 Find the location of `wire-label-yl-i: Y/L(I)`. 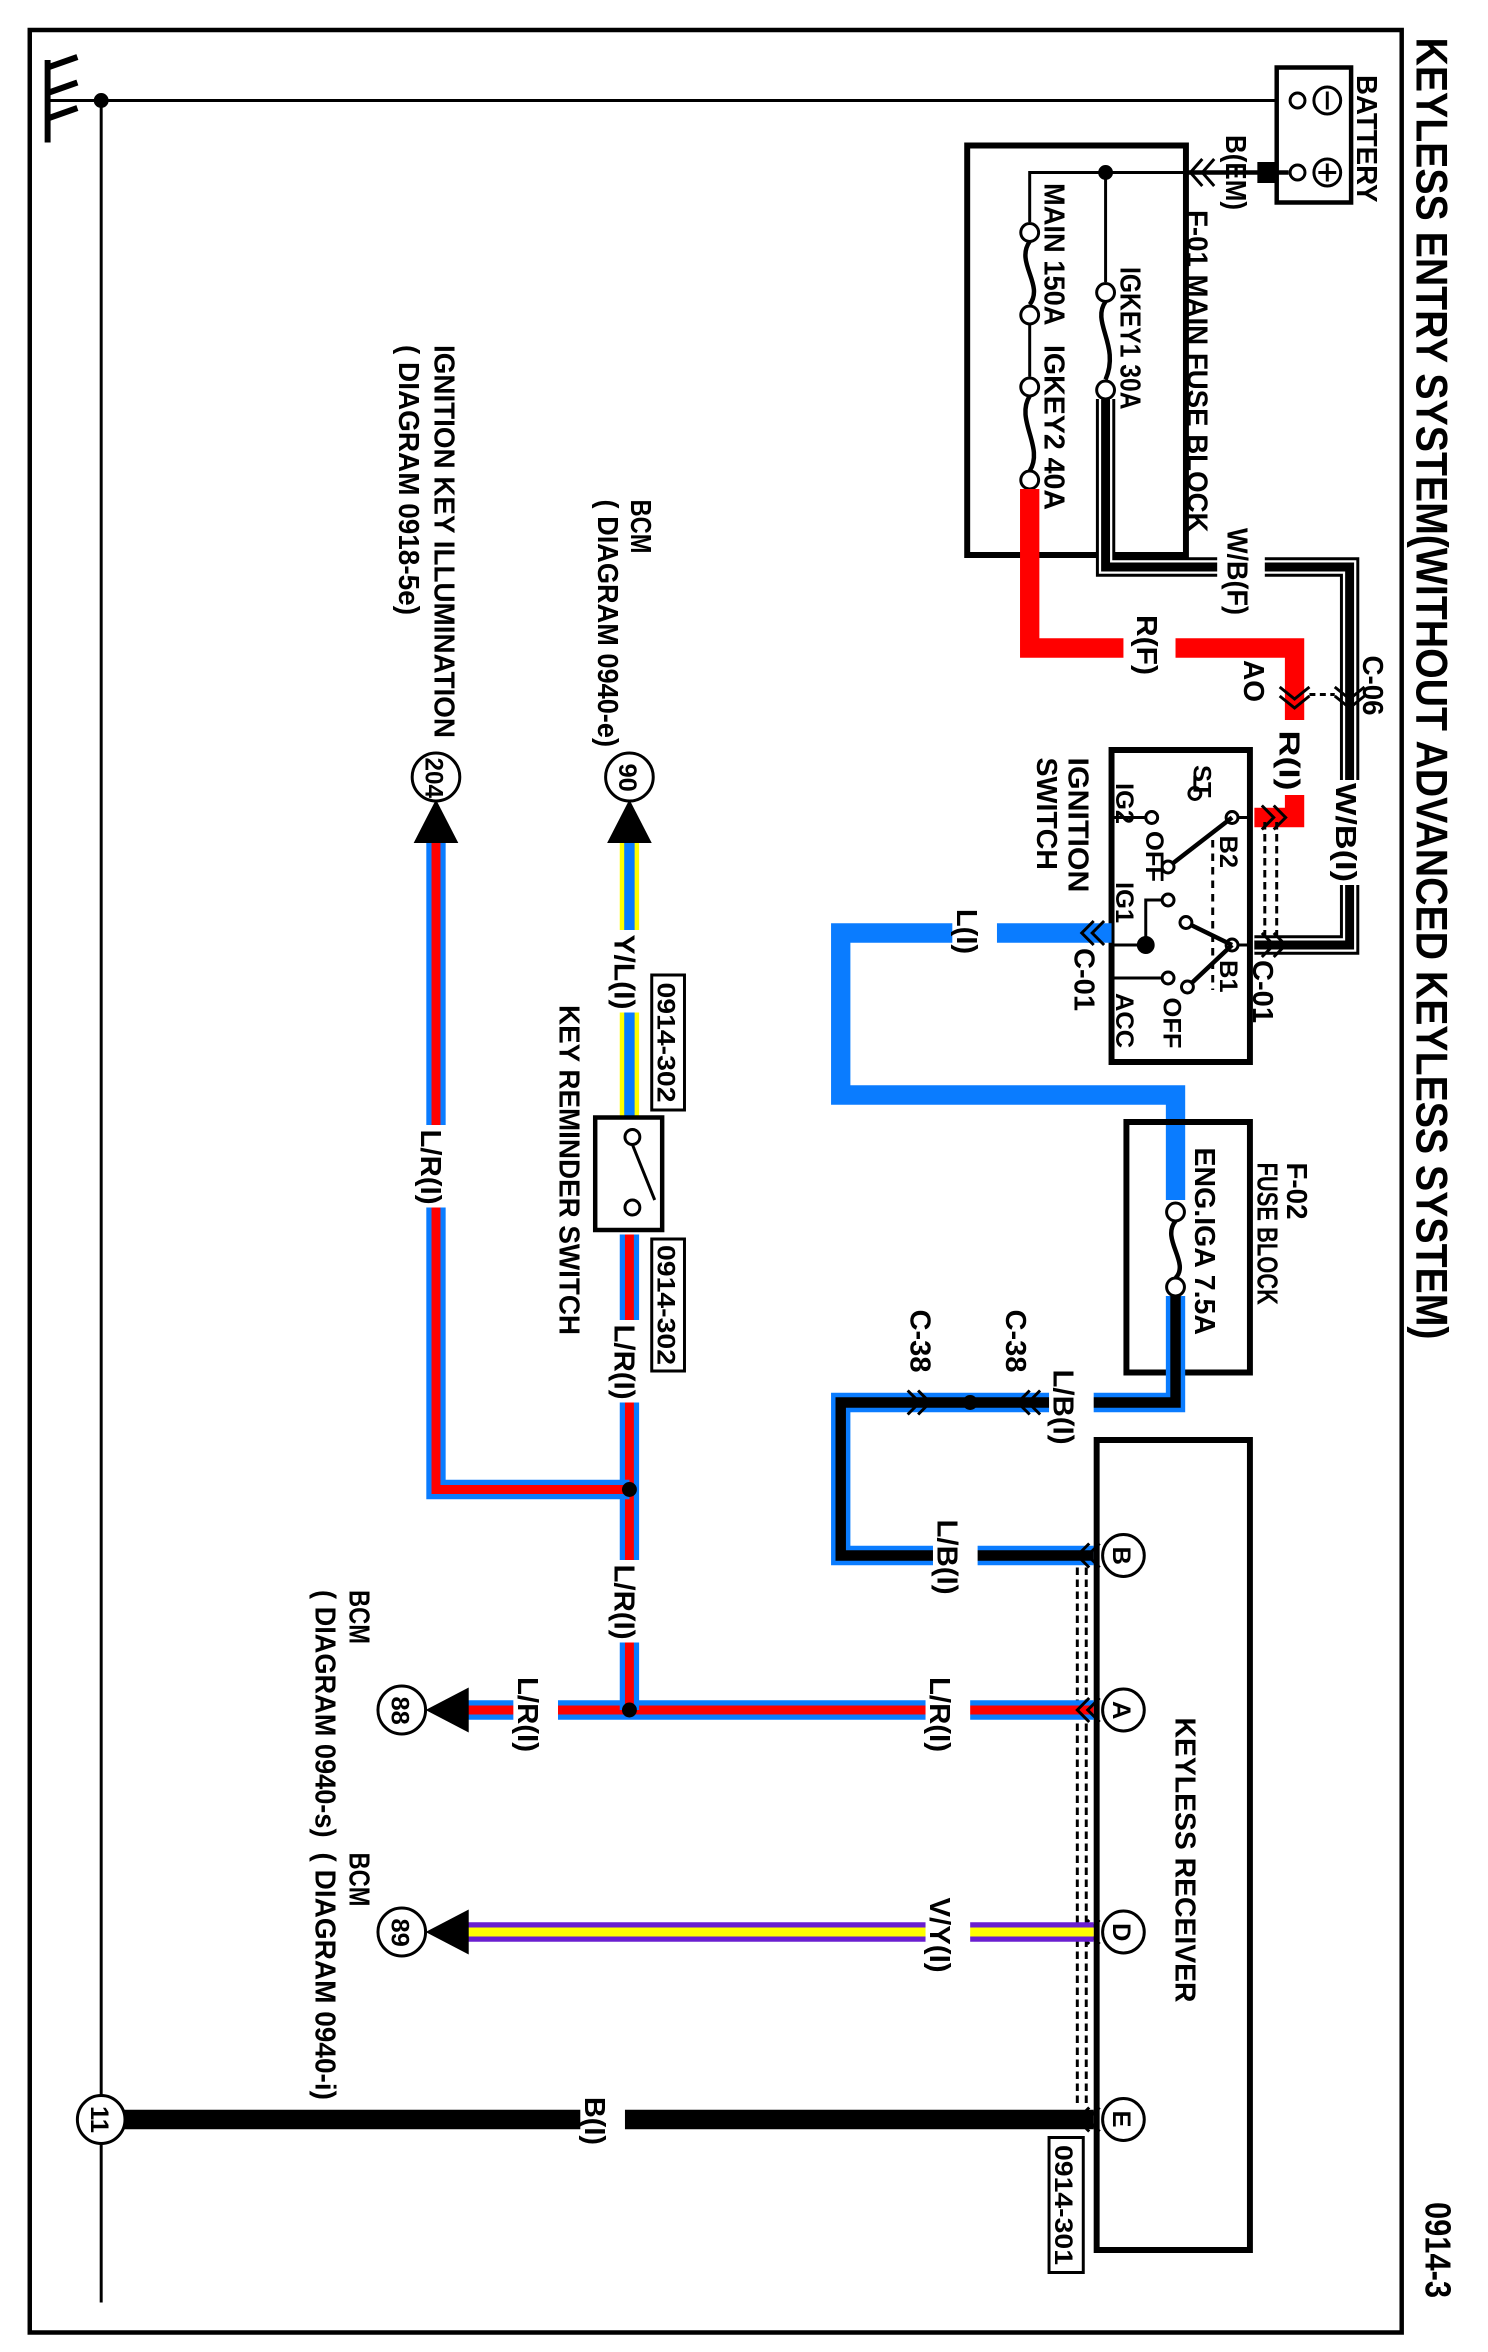

wire-label-yl-i: Y/L(I) is located at coordinates (624, 972).